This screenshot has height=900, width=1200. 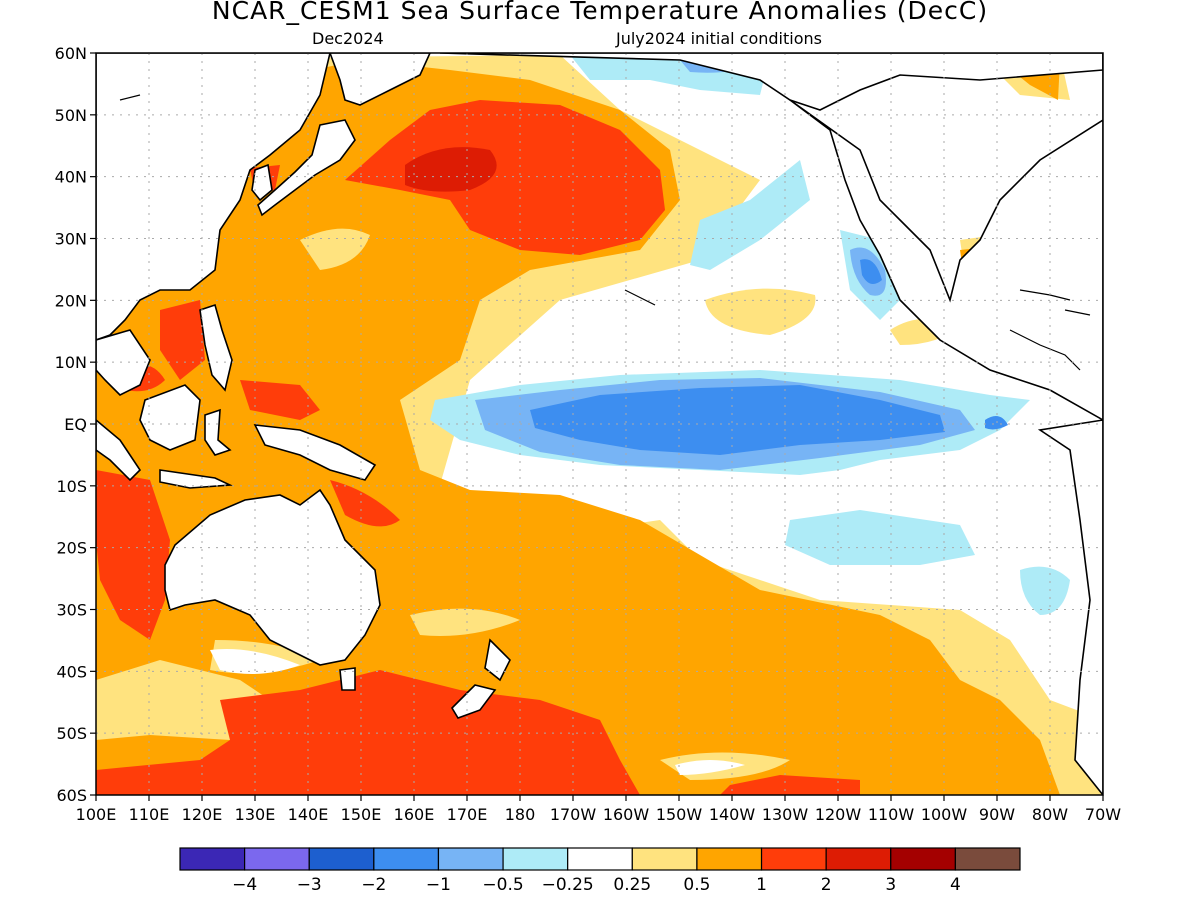 What do you see at coordinates (890, 885) in the screenshot?
I see `colorbar-label: 3` at bounding box center [890, 885].